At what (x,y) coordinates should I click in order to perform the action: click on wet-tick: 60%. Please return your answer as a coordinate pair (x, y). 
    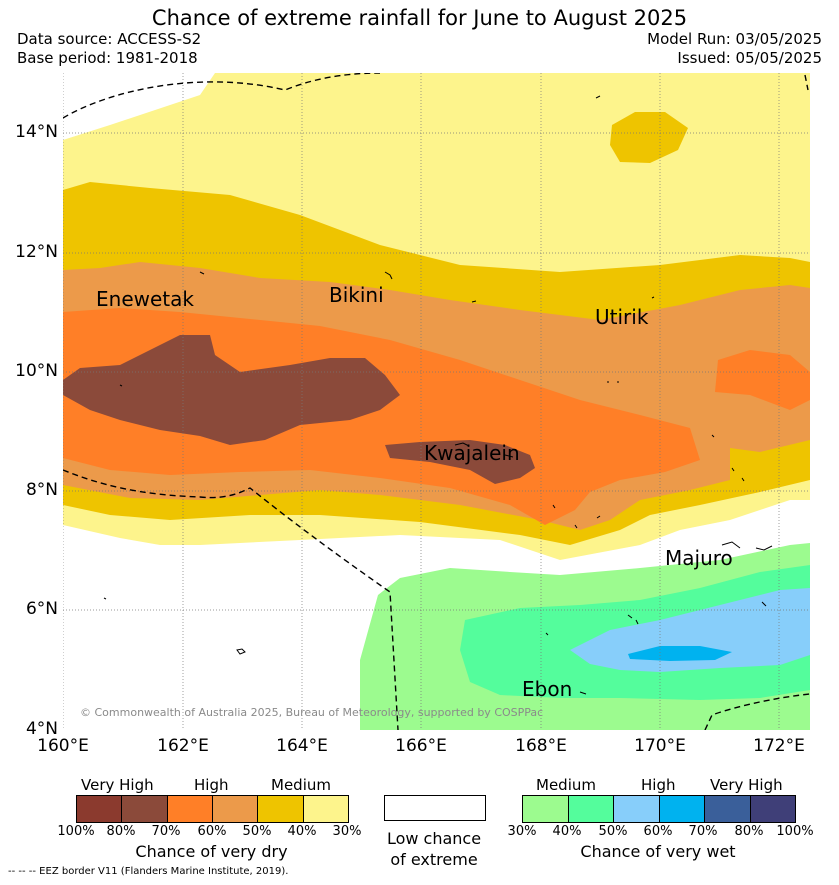
    Looking at the image, I should click on (658, 831).